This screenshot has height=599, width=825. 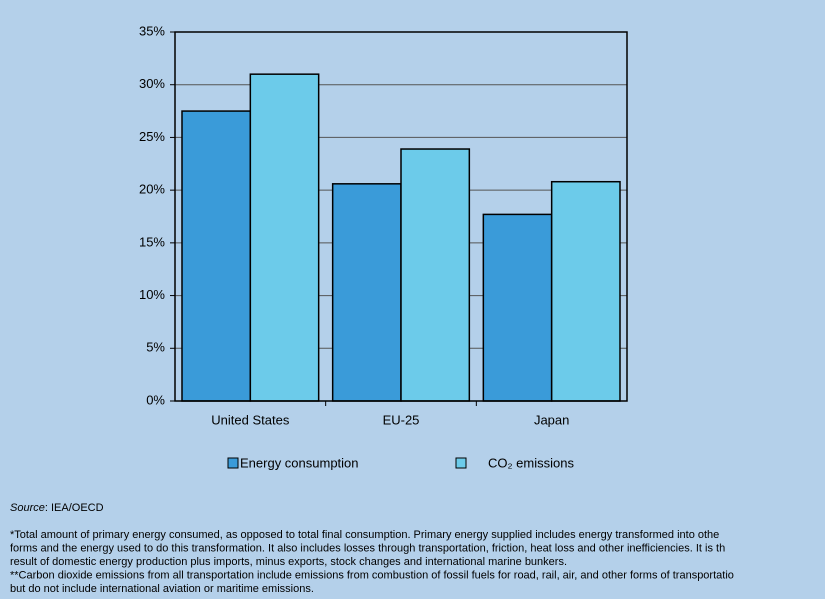 I want to click on x-tick-label: Japan, so click(x=551, y=419).